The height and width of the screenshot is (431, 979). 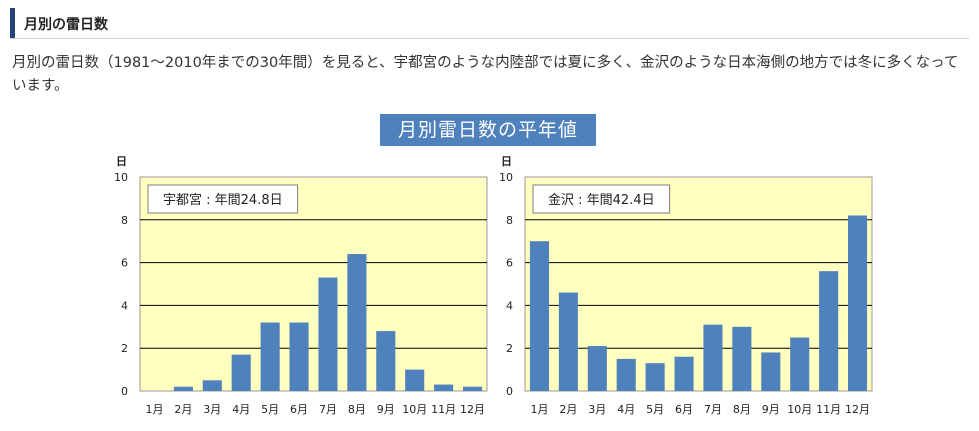 I want to click on section-accent-bar, so click(x=12, y=23).